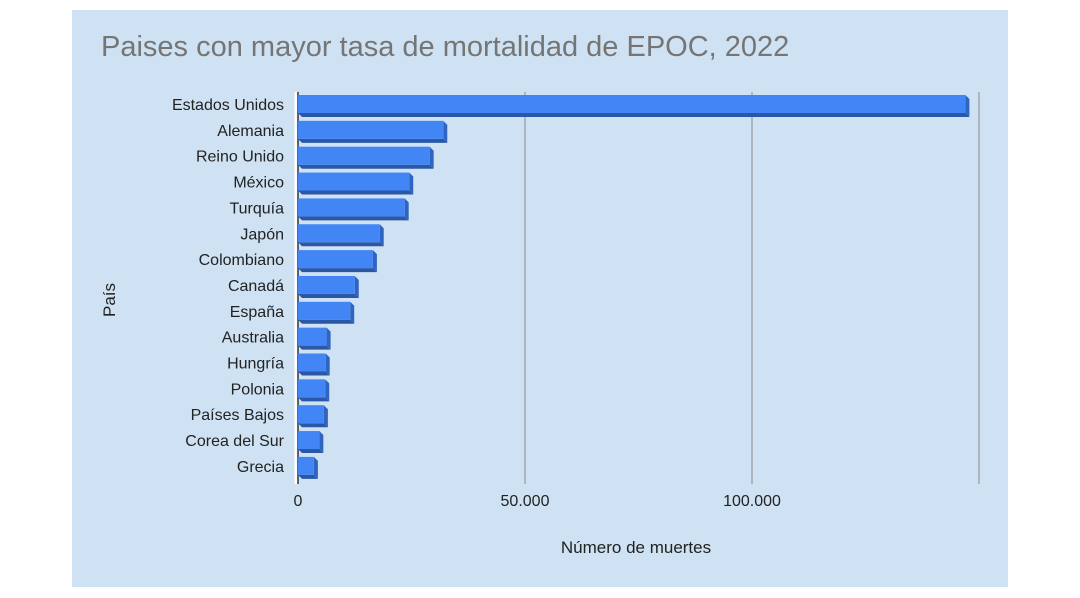 The height and width of the screenshot is (598, 1080). Describe the element at coordinates (253, 338) in the screenshot. I see `y-tick-label: Australia` at that location.